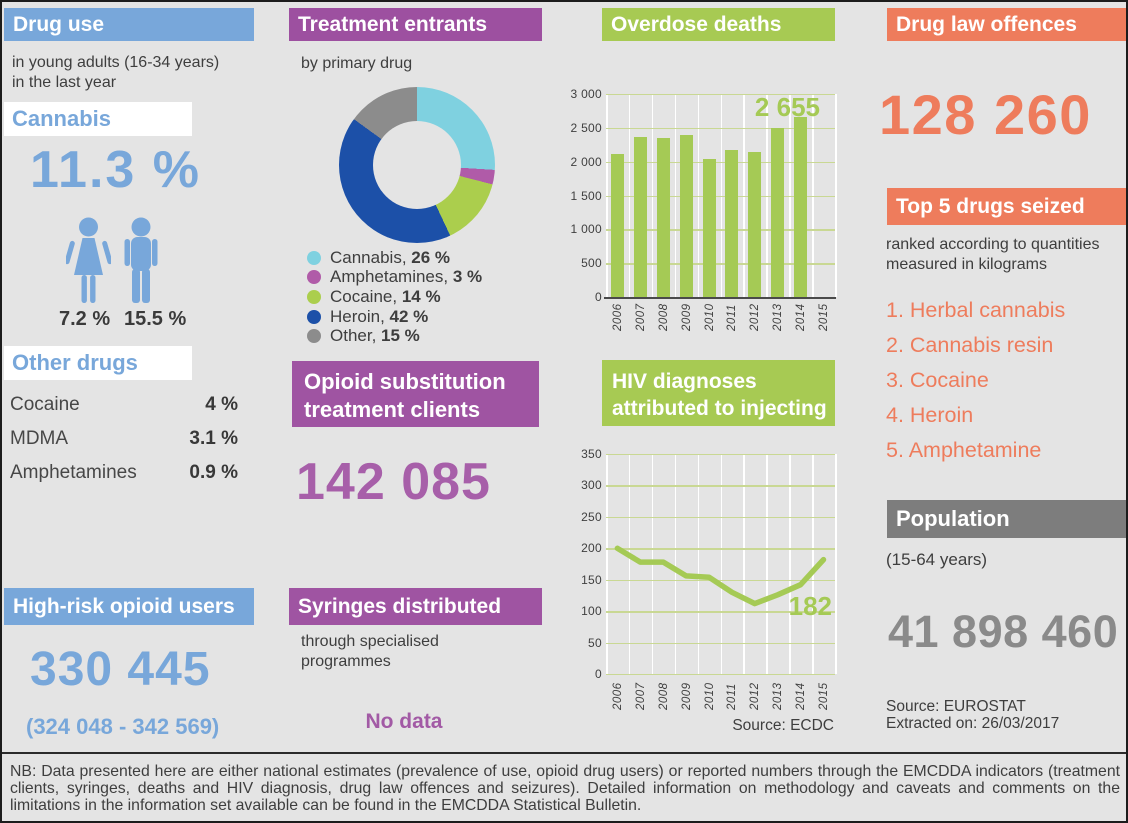  I want to click on population-subtitle: (15-64 years), so click(937, 559).